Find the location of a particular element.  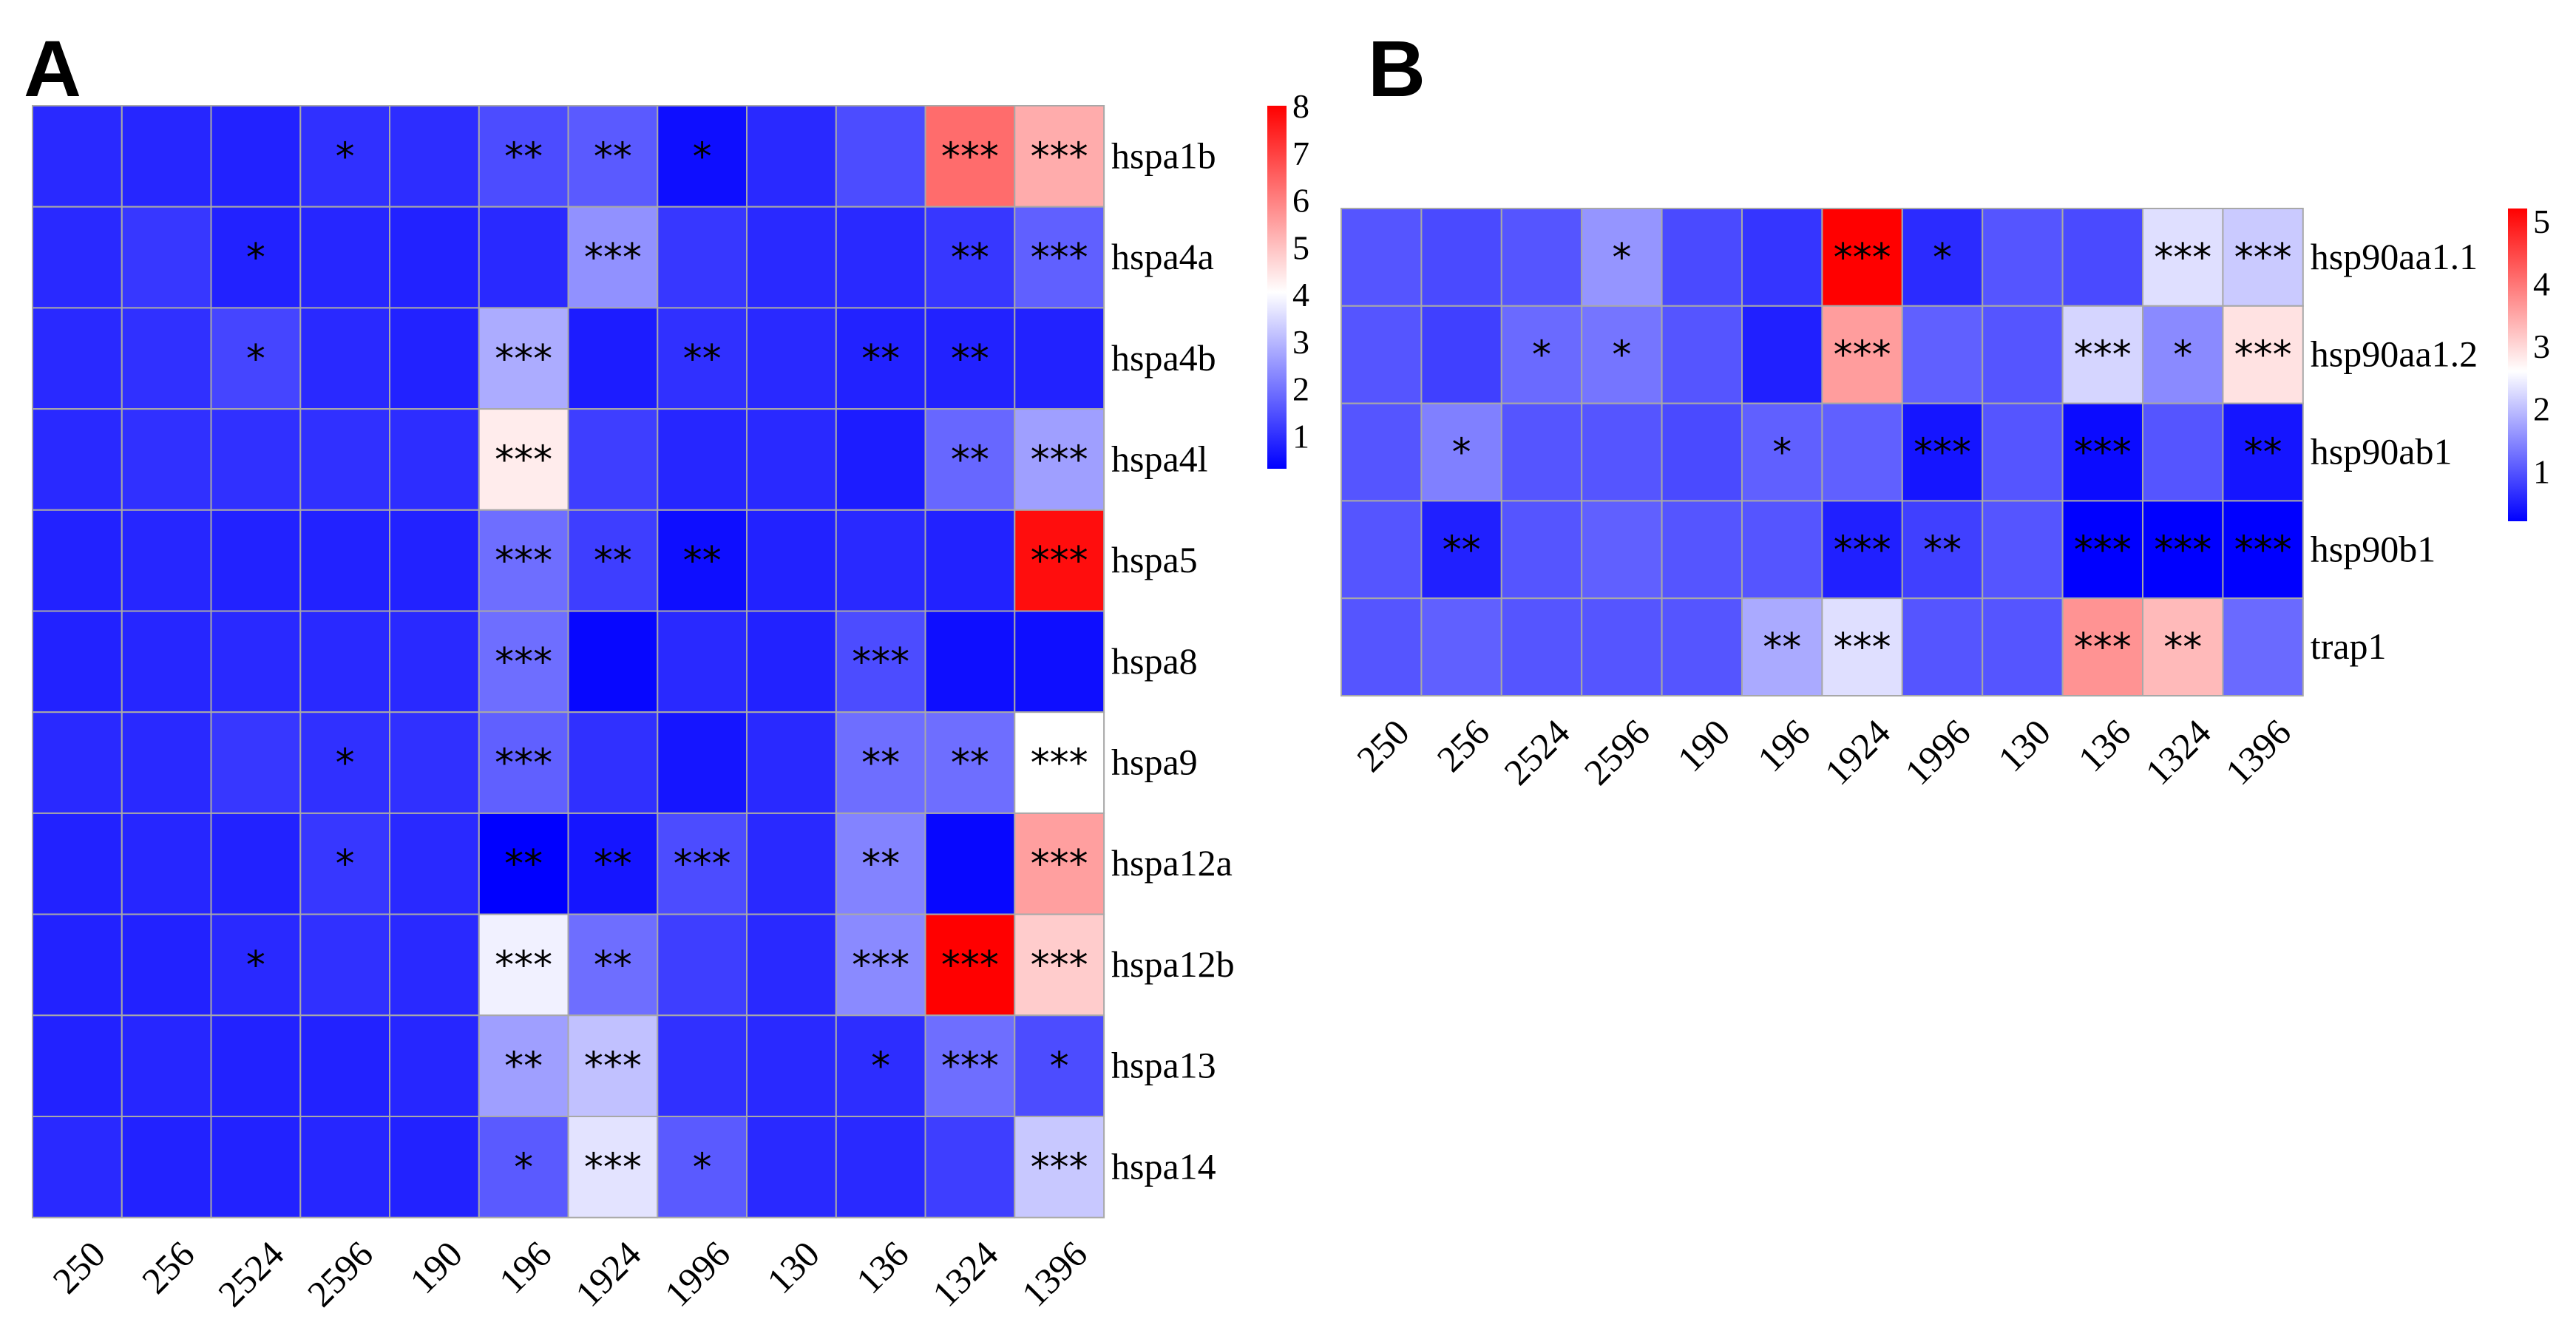

legend-b-ticks: 1 2 3 4 5 is located at coordinates (2541, 346).